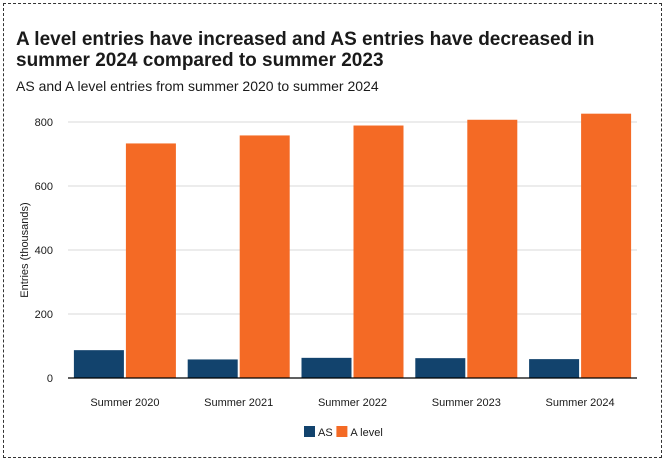 The image size is (669, 465). I want to click on y-axis-label: Entries (thousands), so click(25, 249).